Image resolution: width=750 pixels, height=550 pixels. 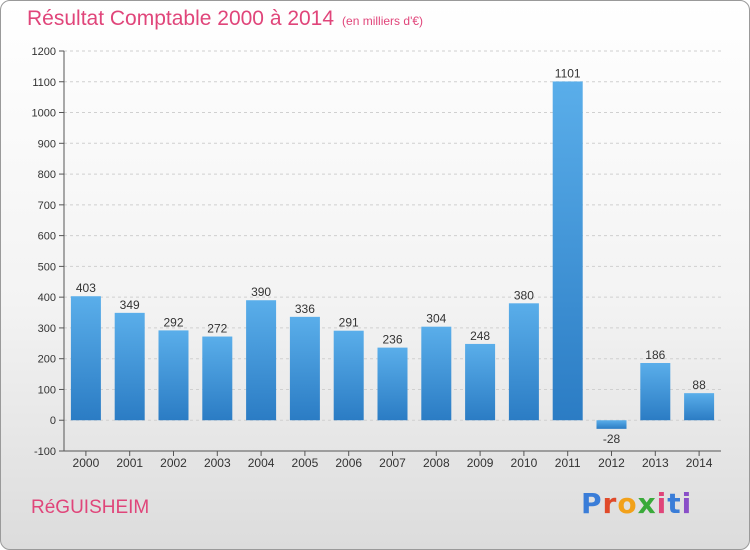 What do you see at coordinates (261, 292) in the screenshot?
I see `bar-value-label: 390` at bounding box center [261, 292].